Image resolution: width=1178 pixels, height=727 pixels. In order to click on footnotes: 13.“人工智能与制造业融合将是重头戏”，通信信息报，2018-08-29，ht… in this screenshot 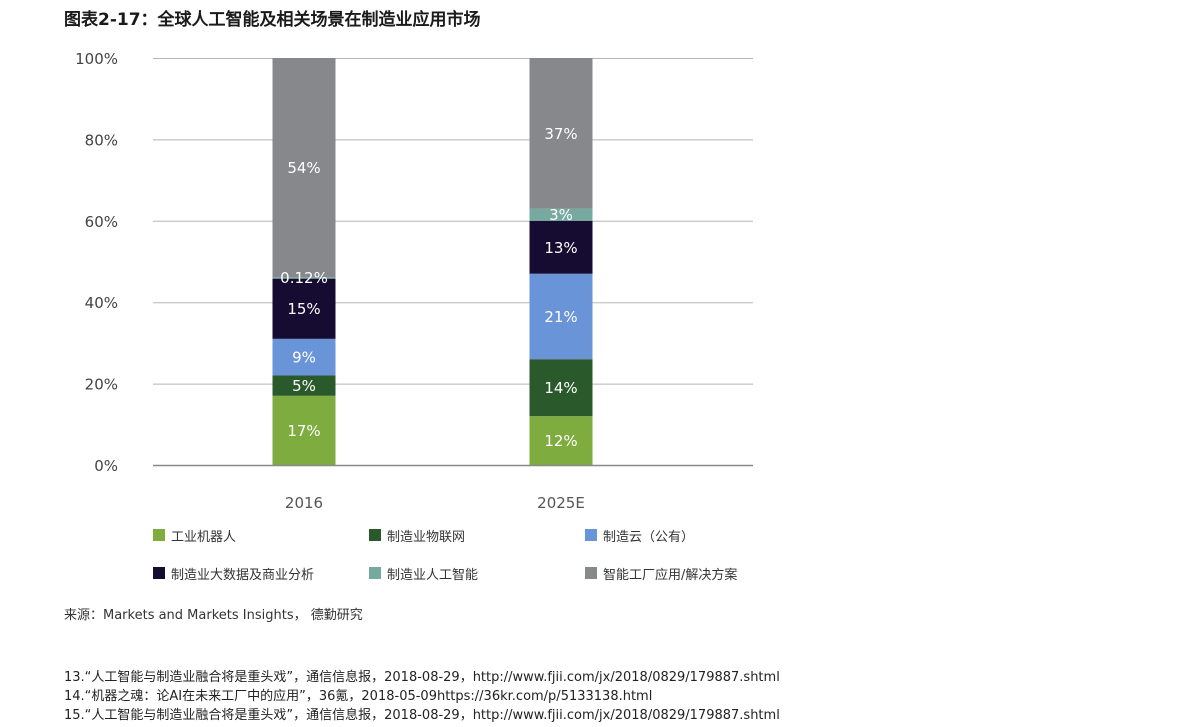, I will do `click(422, 696)`.